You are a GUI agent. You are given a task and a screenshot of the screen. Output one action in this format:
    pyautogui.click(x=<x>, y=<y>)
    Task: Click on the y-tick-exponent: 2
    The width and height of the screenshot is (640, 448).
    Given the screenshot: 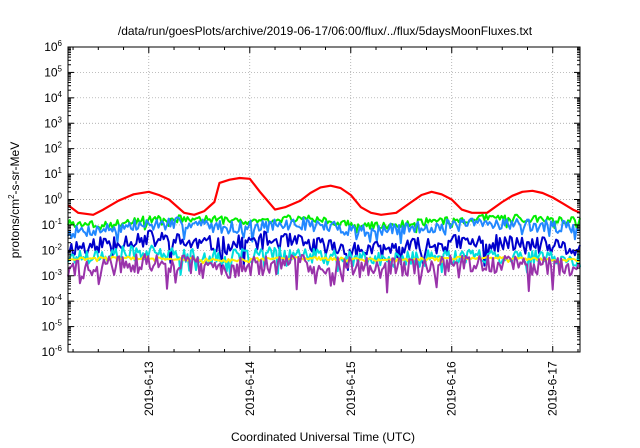 What is the action you would take?
    pyautogui.click(x=60, y=145)
    